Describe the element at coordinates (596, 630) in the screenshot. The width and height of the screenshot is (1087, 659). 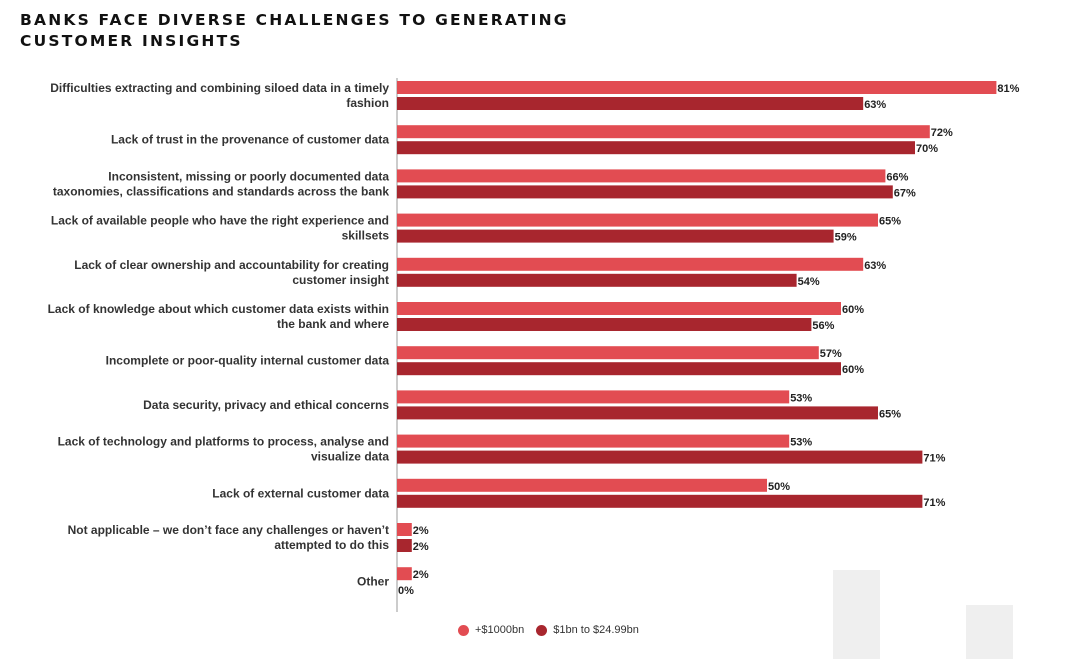
I see `legend-label-series2: $1bn to $24.99bn` at that location.